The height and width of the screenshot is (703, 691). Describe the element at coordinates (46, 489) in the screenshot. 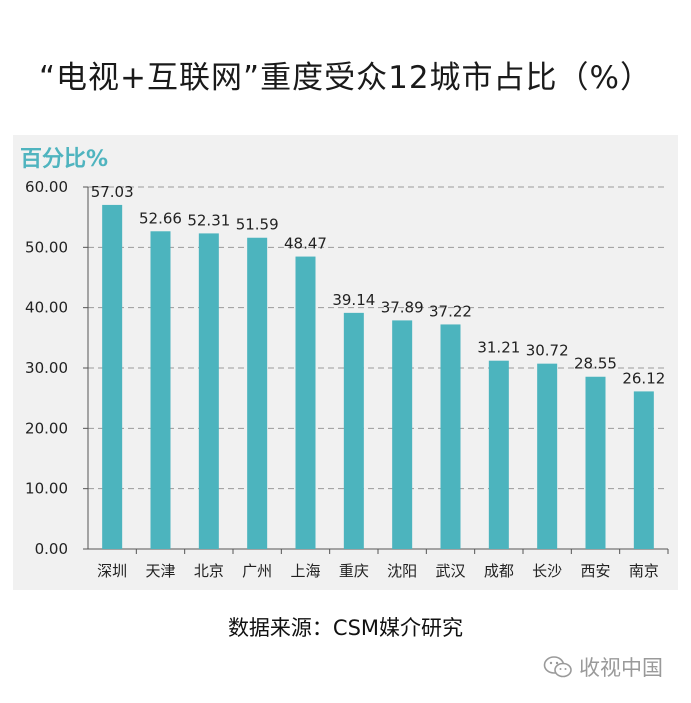

I see `y-tick-label: 10.00` at that location.